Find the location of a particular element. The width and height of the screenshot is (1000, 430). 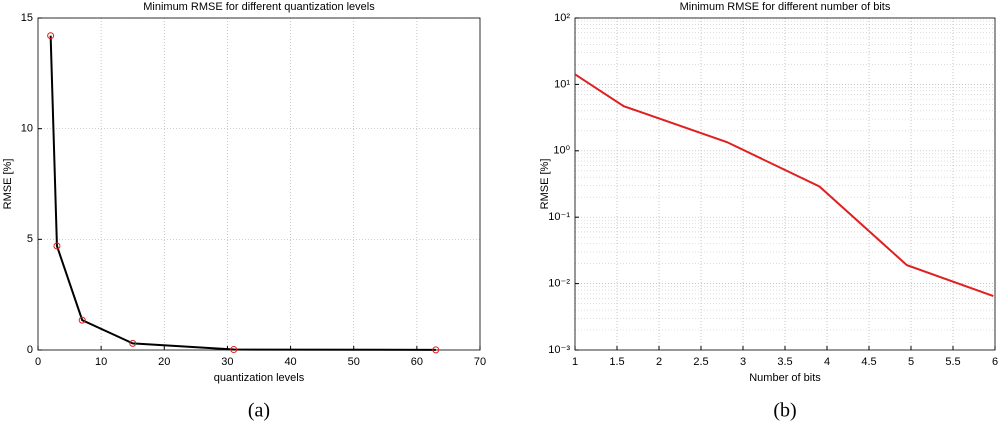

y-tick-label: 0 is located at coordinates (30, 350).